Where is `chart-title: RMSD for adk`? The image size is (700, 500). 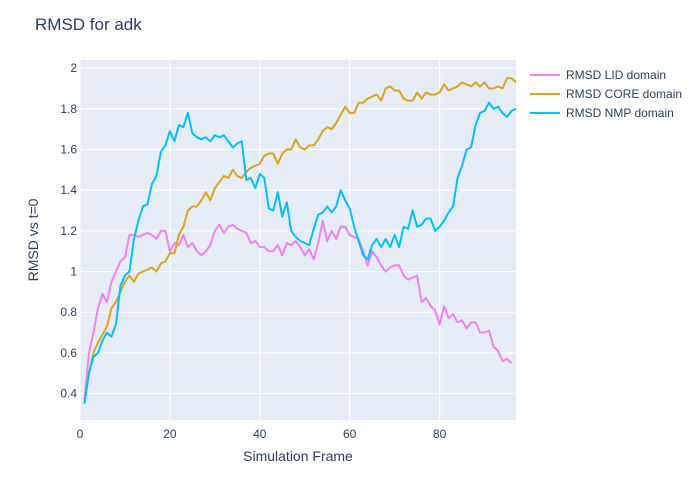 chart-title: RMSD for adk is located at coordinates (88, 24).